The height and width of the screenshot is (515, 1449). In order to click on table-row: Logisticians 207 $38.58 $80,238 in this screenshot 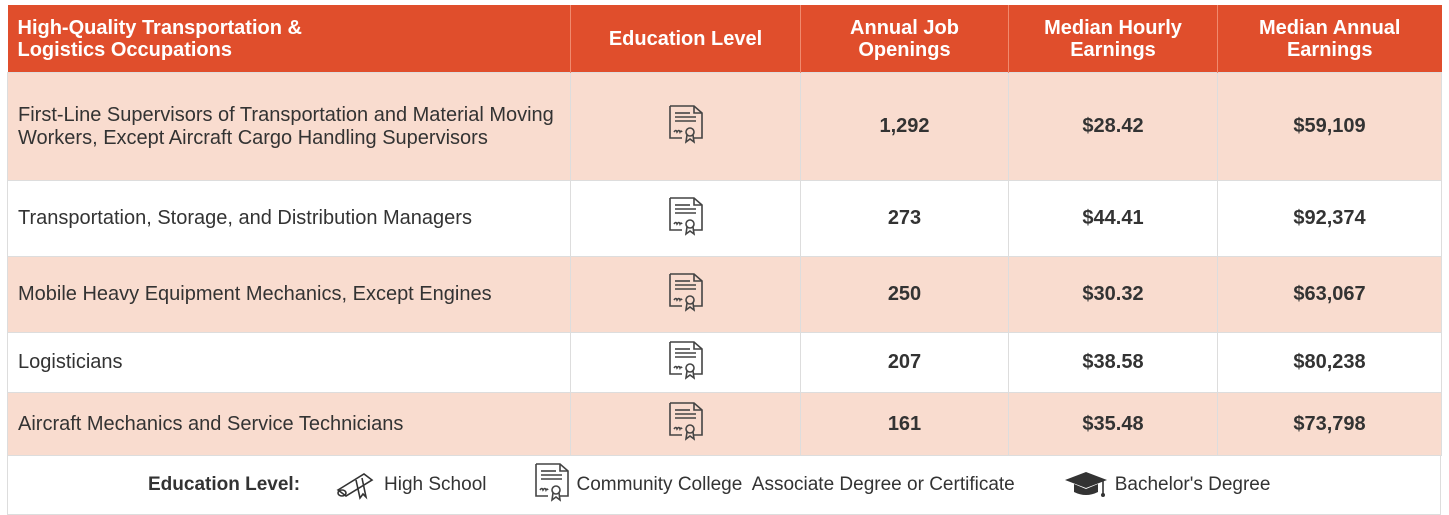, I will do `click(724, 362)`.